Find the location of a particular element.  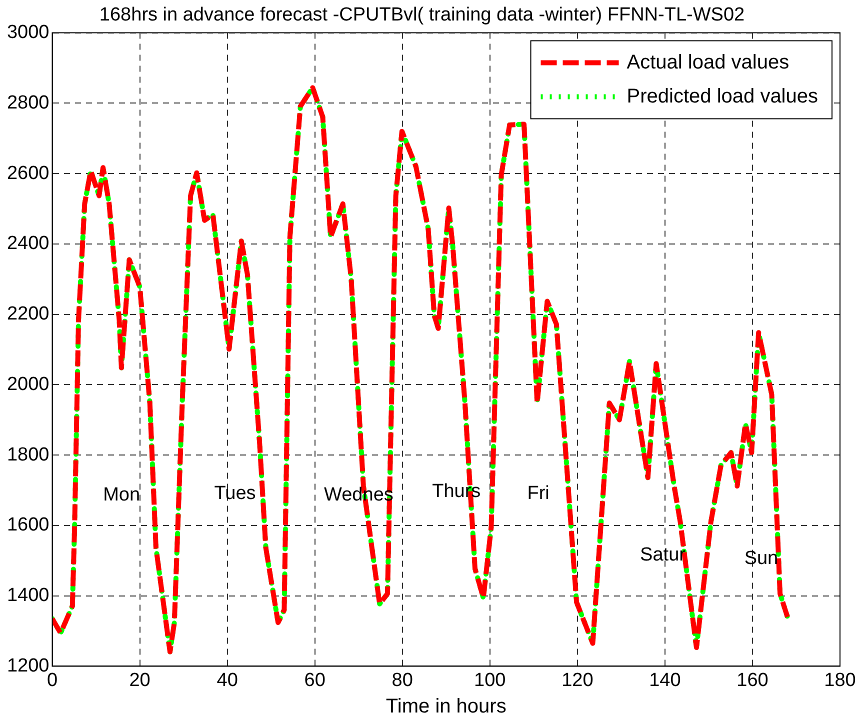

y-tick-label: 3000 is located at coordinates (28, 33).